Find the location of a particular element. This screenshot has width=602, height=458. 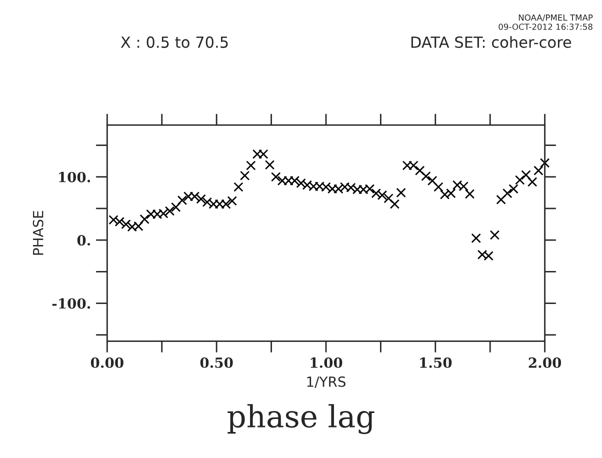

text: phase lag is located at coordinates (301, 419).